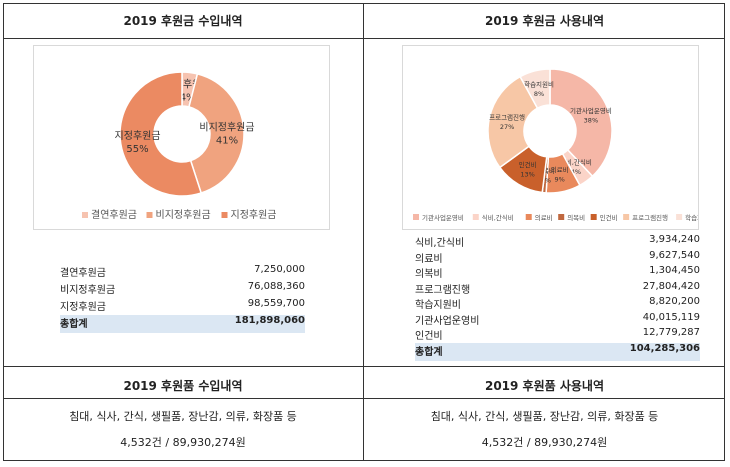  What do you see at coordinates (429, 259) in the screenshot?
I see `row-label: 의료비` at bounding box center [429, 259].